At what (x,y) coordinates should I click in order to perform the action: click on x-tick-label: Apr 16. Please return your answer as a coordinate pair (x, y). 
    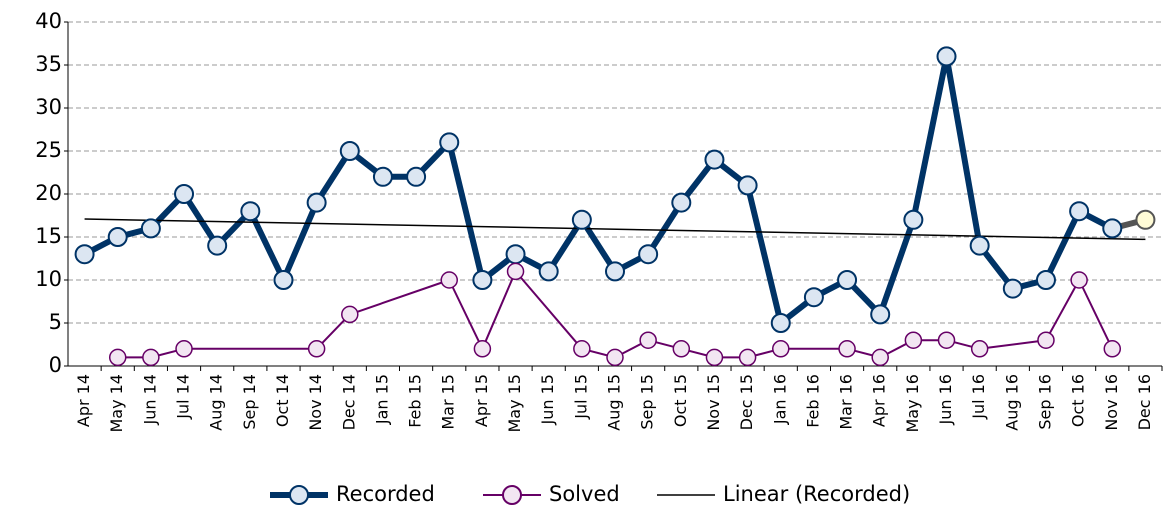
    Looking at the image, I should click on (879, 400).